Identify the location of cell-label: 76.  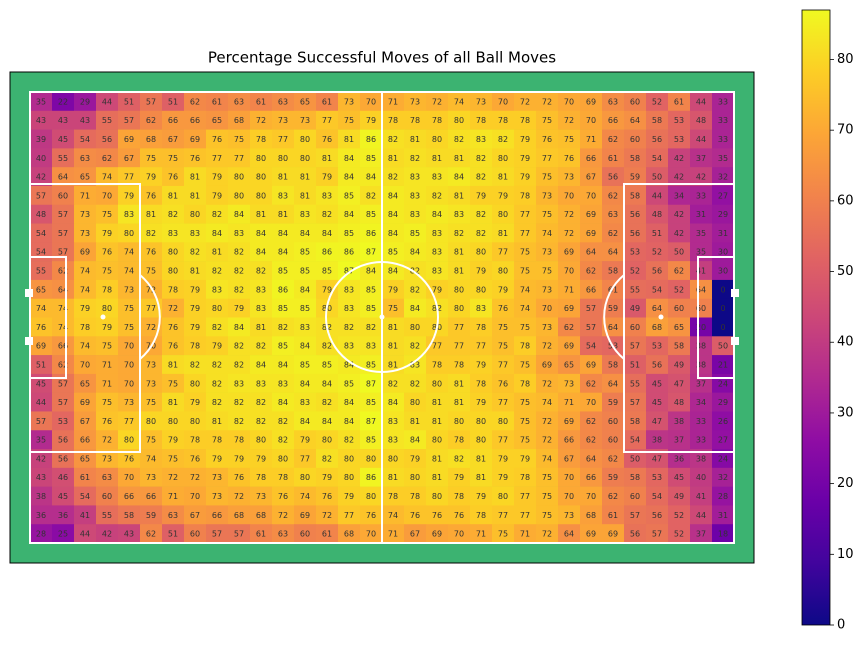
(239, 477).